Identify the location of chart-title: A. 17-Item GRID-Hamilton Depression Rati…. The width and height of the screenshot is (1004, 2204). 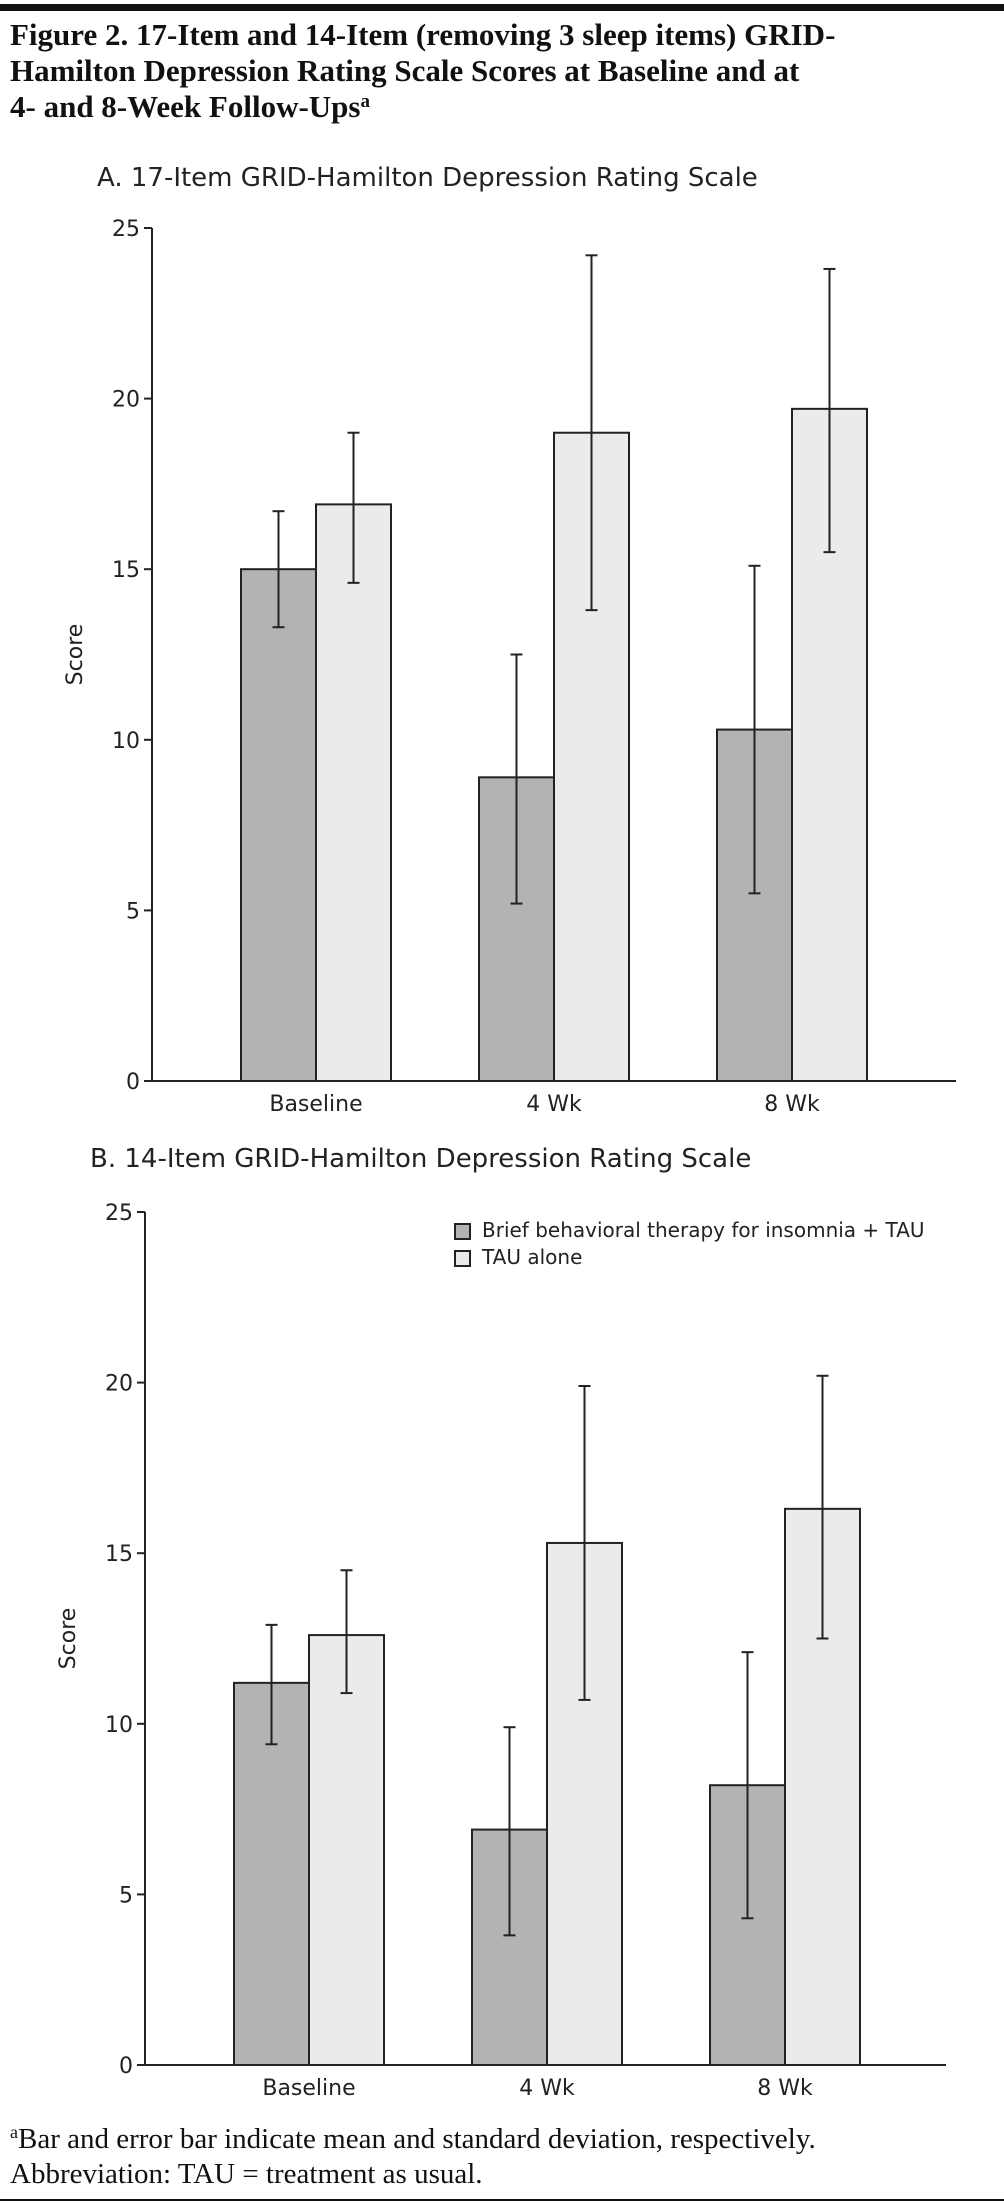
(427, 178).